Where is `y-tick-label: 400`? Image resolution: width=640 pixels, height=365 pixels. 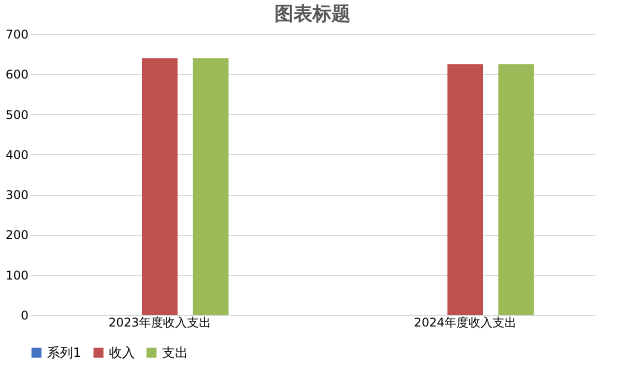
y-tick-label: 400 is located at coordinates (17, 155).